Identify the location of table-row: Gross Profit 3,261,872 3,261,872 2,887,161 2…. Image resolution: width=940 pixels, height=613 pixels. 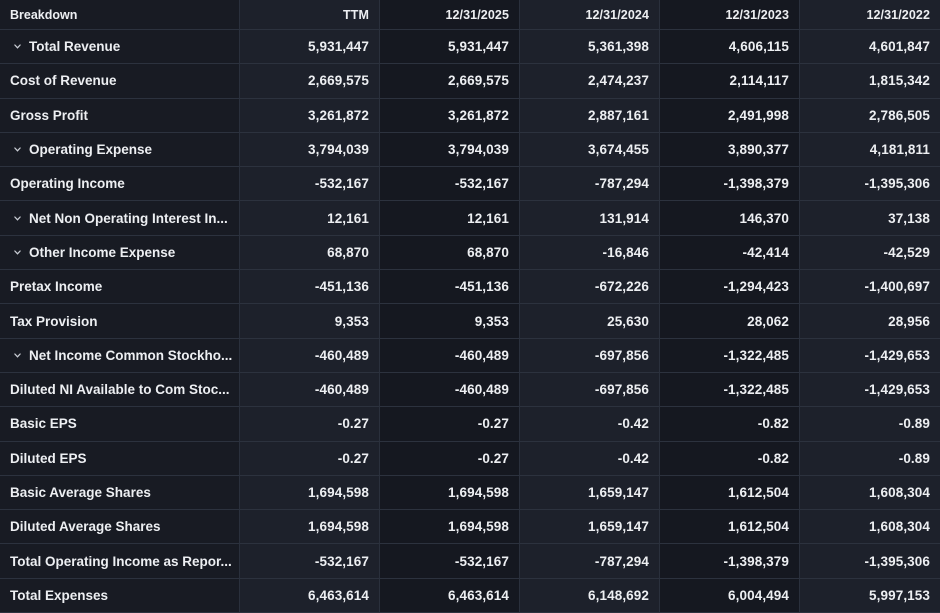
(470, 115).